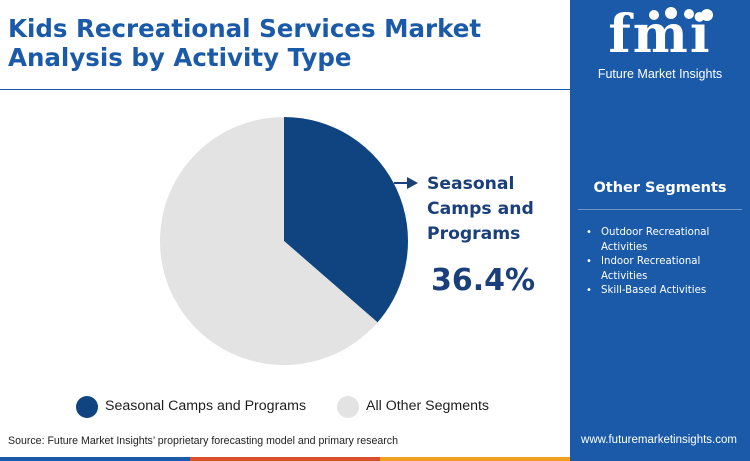  Describe the element at coordinates (660, 188) in the screenshot. I see `other-segments-title: Other Segments` at that location.